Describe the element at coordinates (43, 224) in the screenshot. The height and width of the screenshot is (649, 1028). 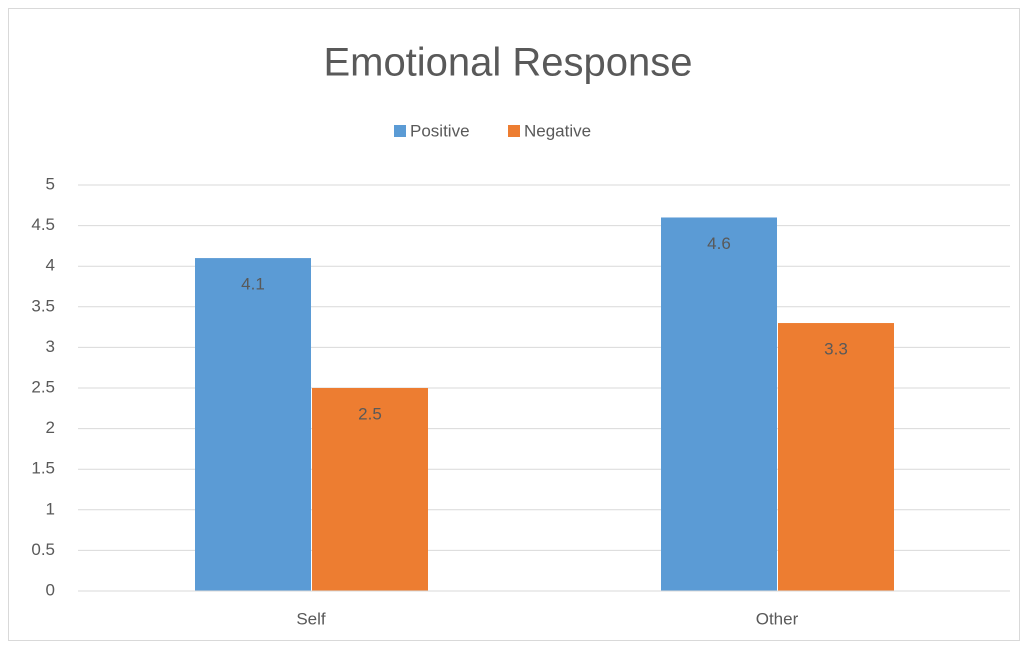
I see `y-tick-label: 4.5` at that location.